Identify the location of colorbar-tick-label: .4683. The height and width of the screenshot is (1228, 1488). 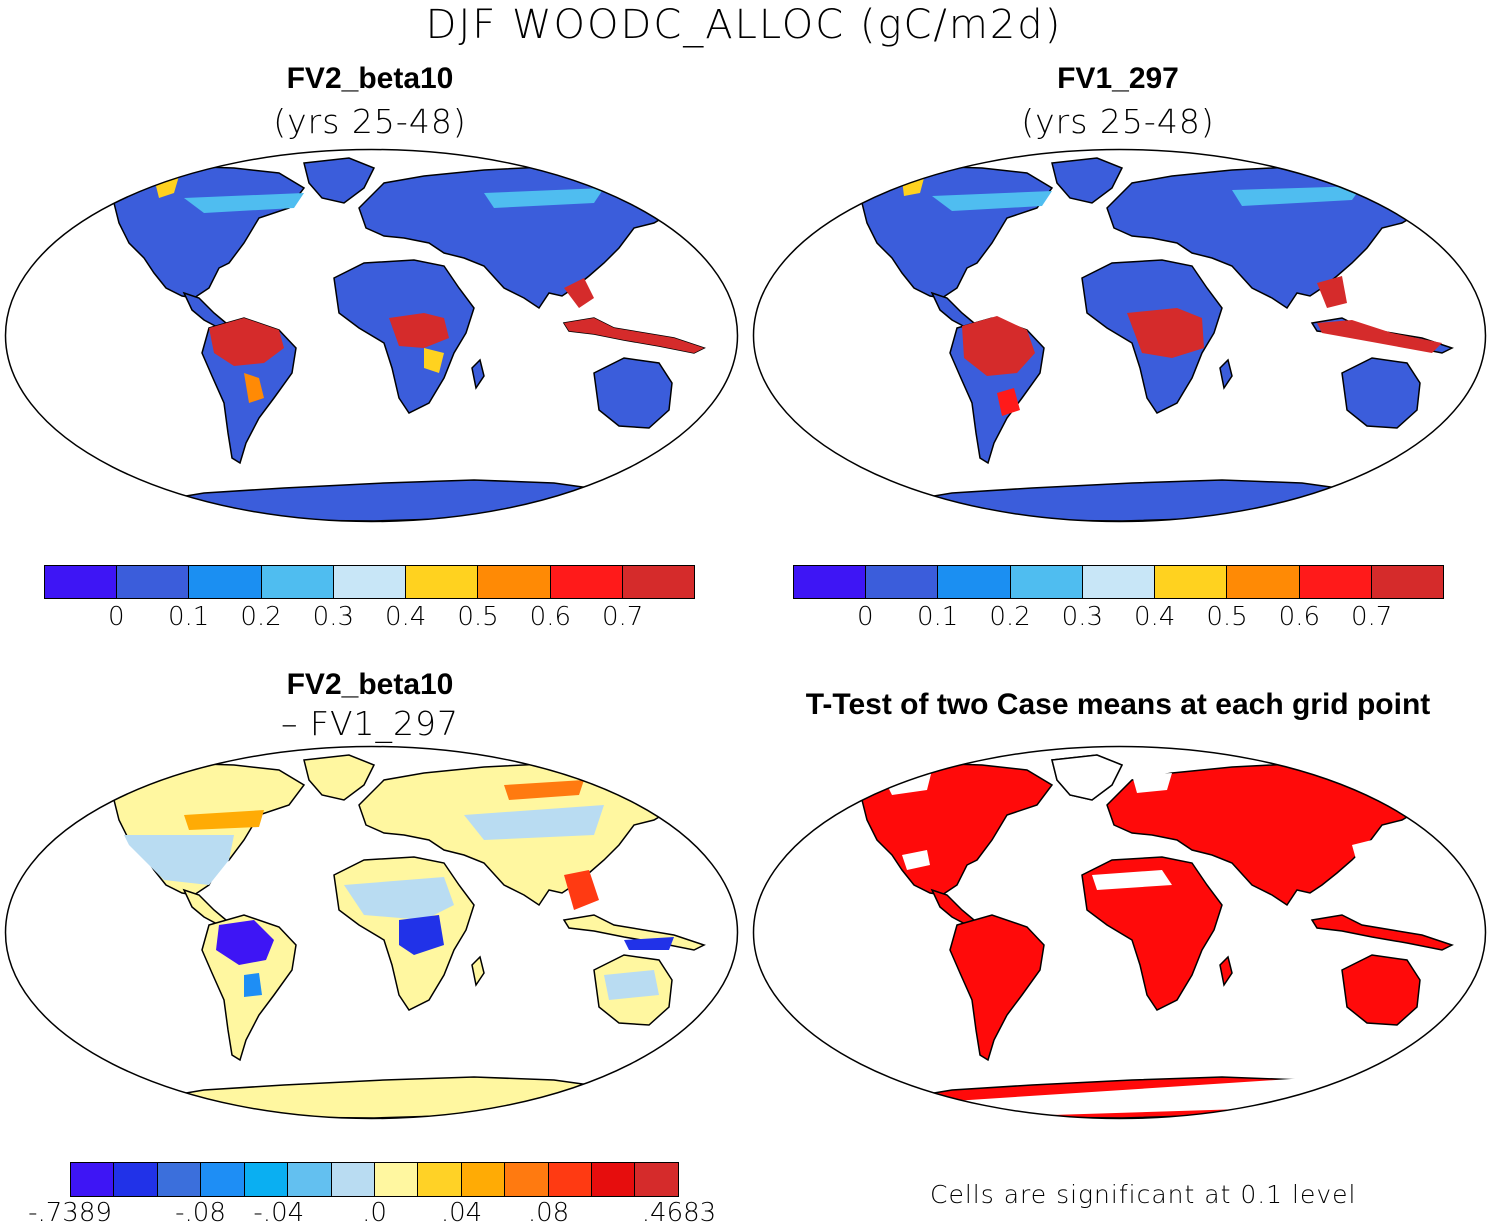
(679, 1213).